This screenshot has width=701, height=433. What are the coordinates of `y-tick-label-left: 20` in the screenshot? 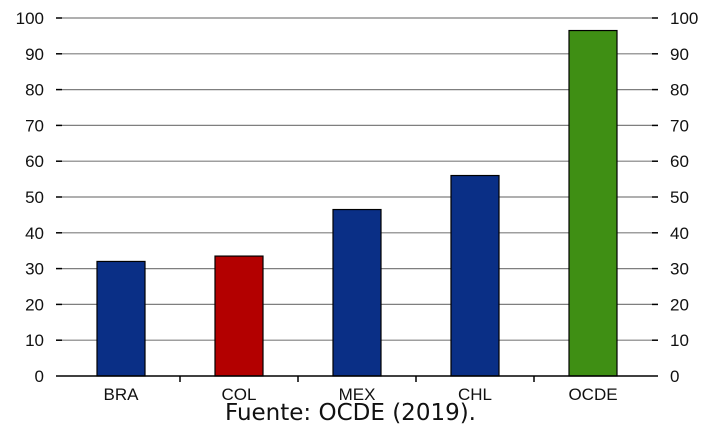 It's located at (34, 304).